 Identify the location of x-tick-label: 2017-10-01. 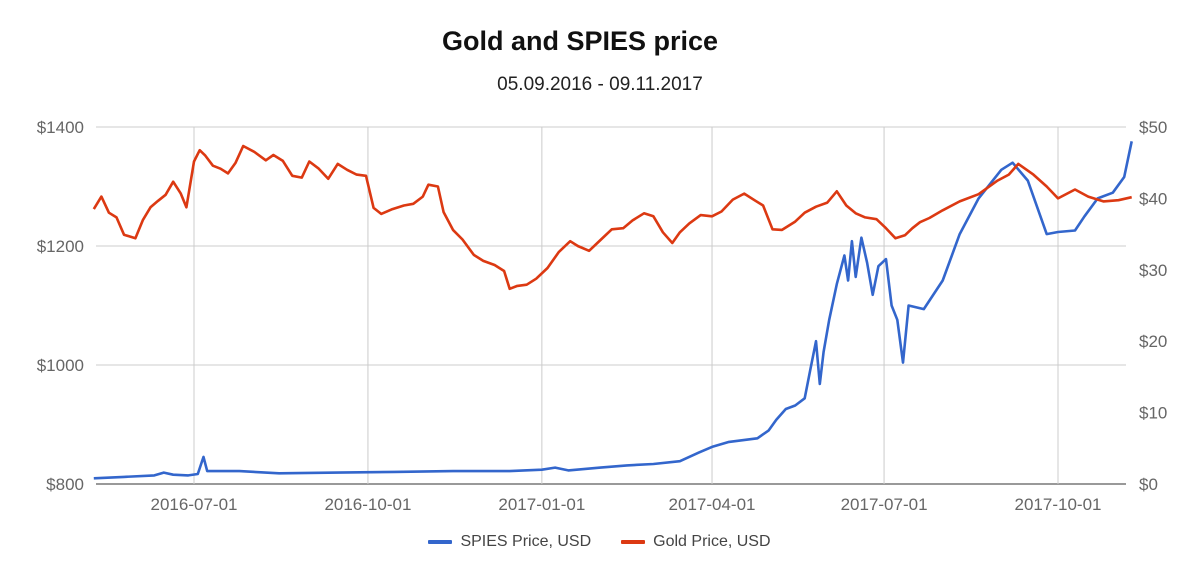
(1058, 504).